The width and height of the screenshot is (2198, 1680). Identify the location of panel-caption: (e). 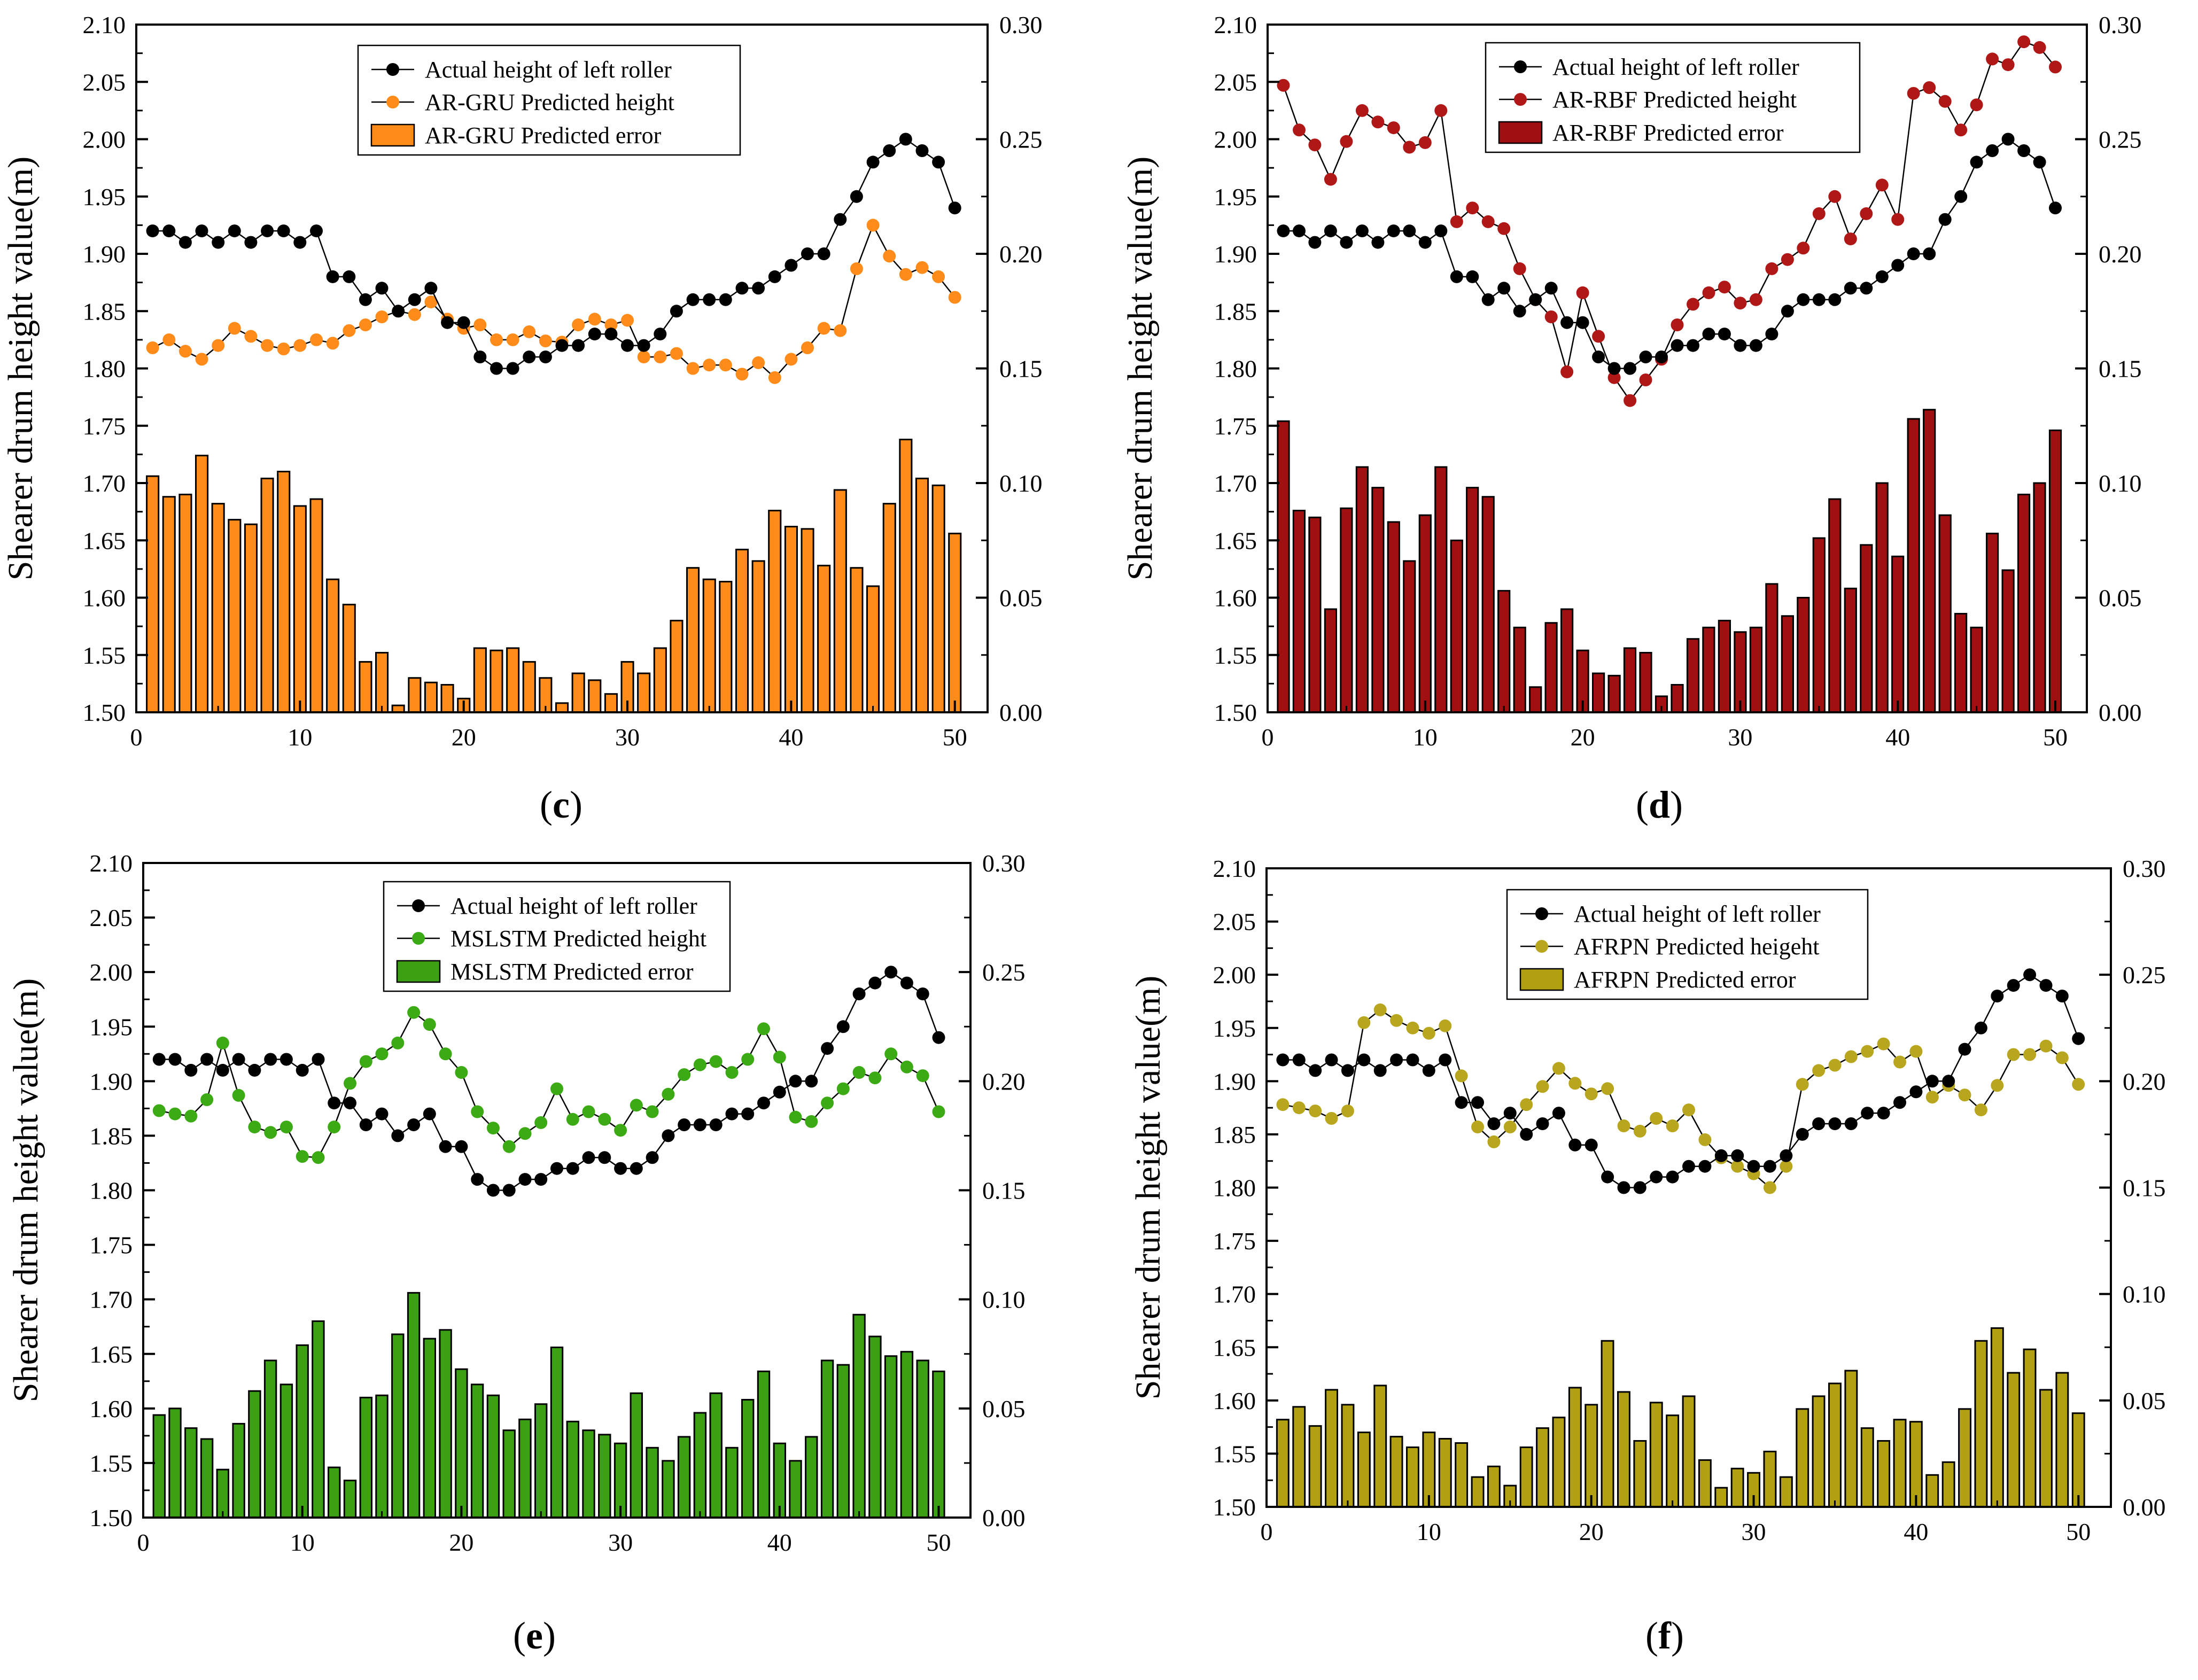
(534, 1635).